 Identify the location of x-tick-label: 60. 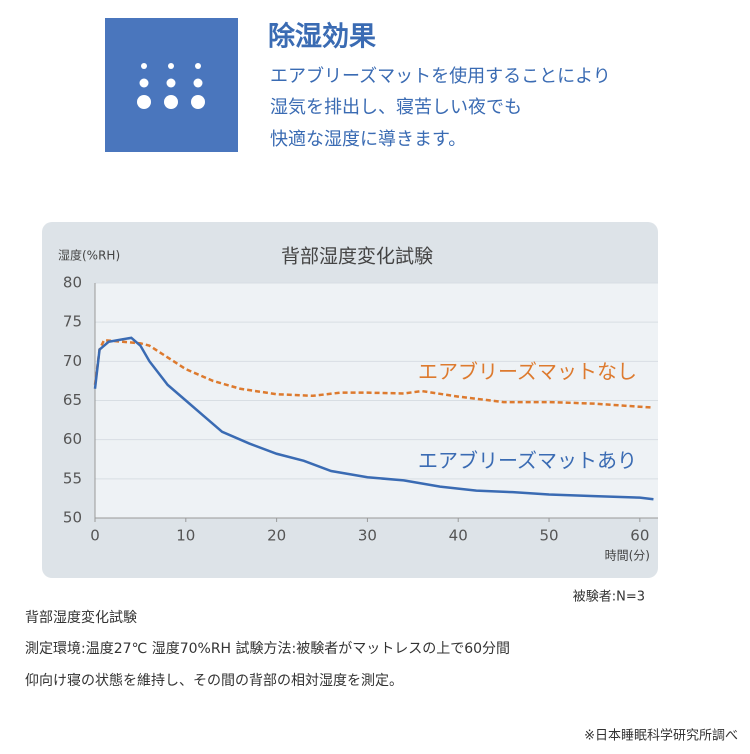
(639, 536).